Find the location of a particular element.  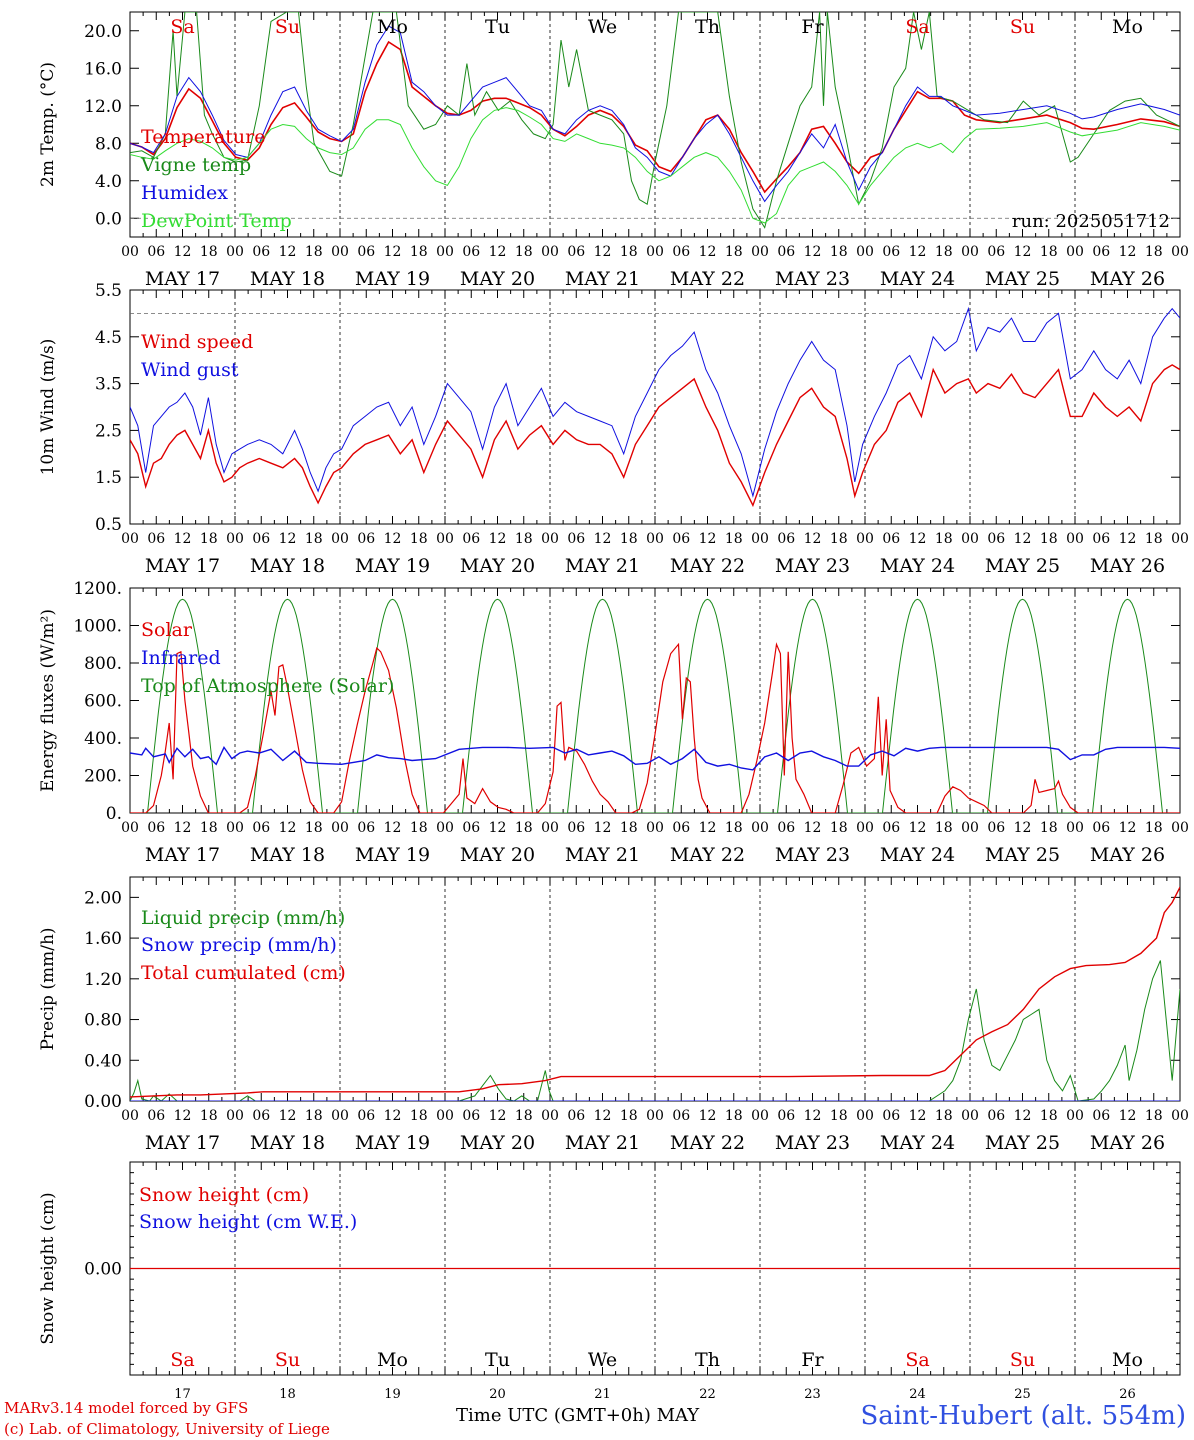

footer-model: MARv3.14 model forced by GFS is located at coordinates (126, 1408).